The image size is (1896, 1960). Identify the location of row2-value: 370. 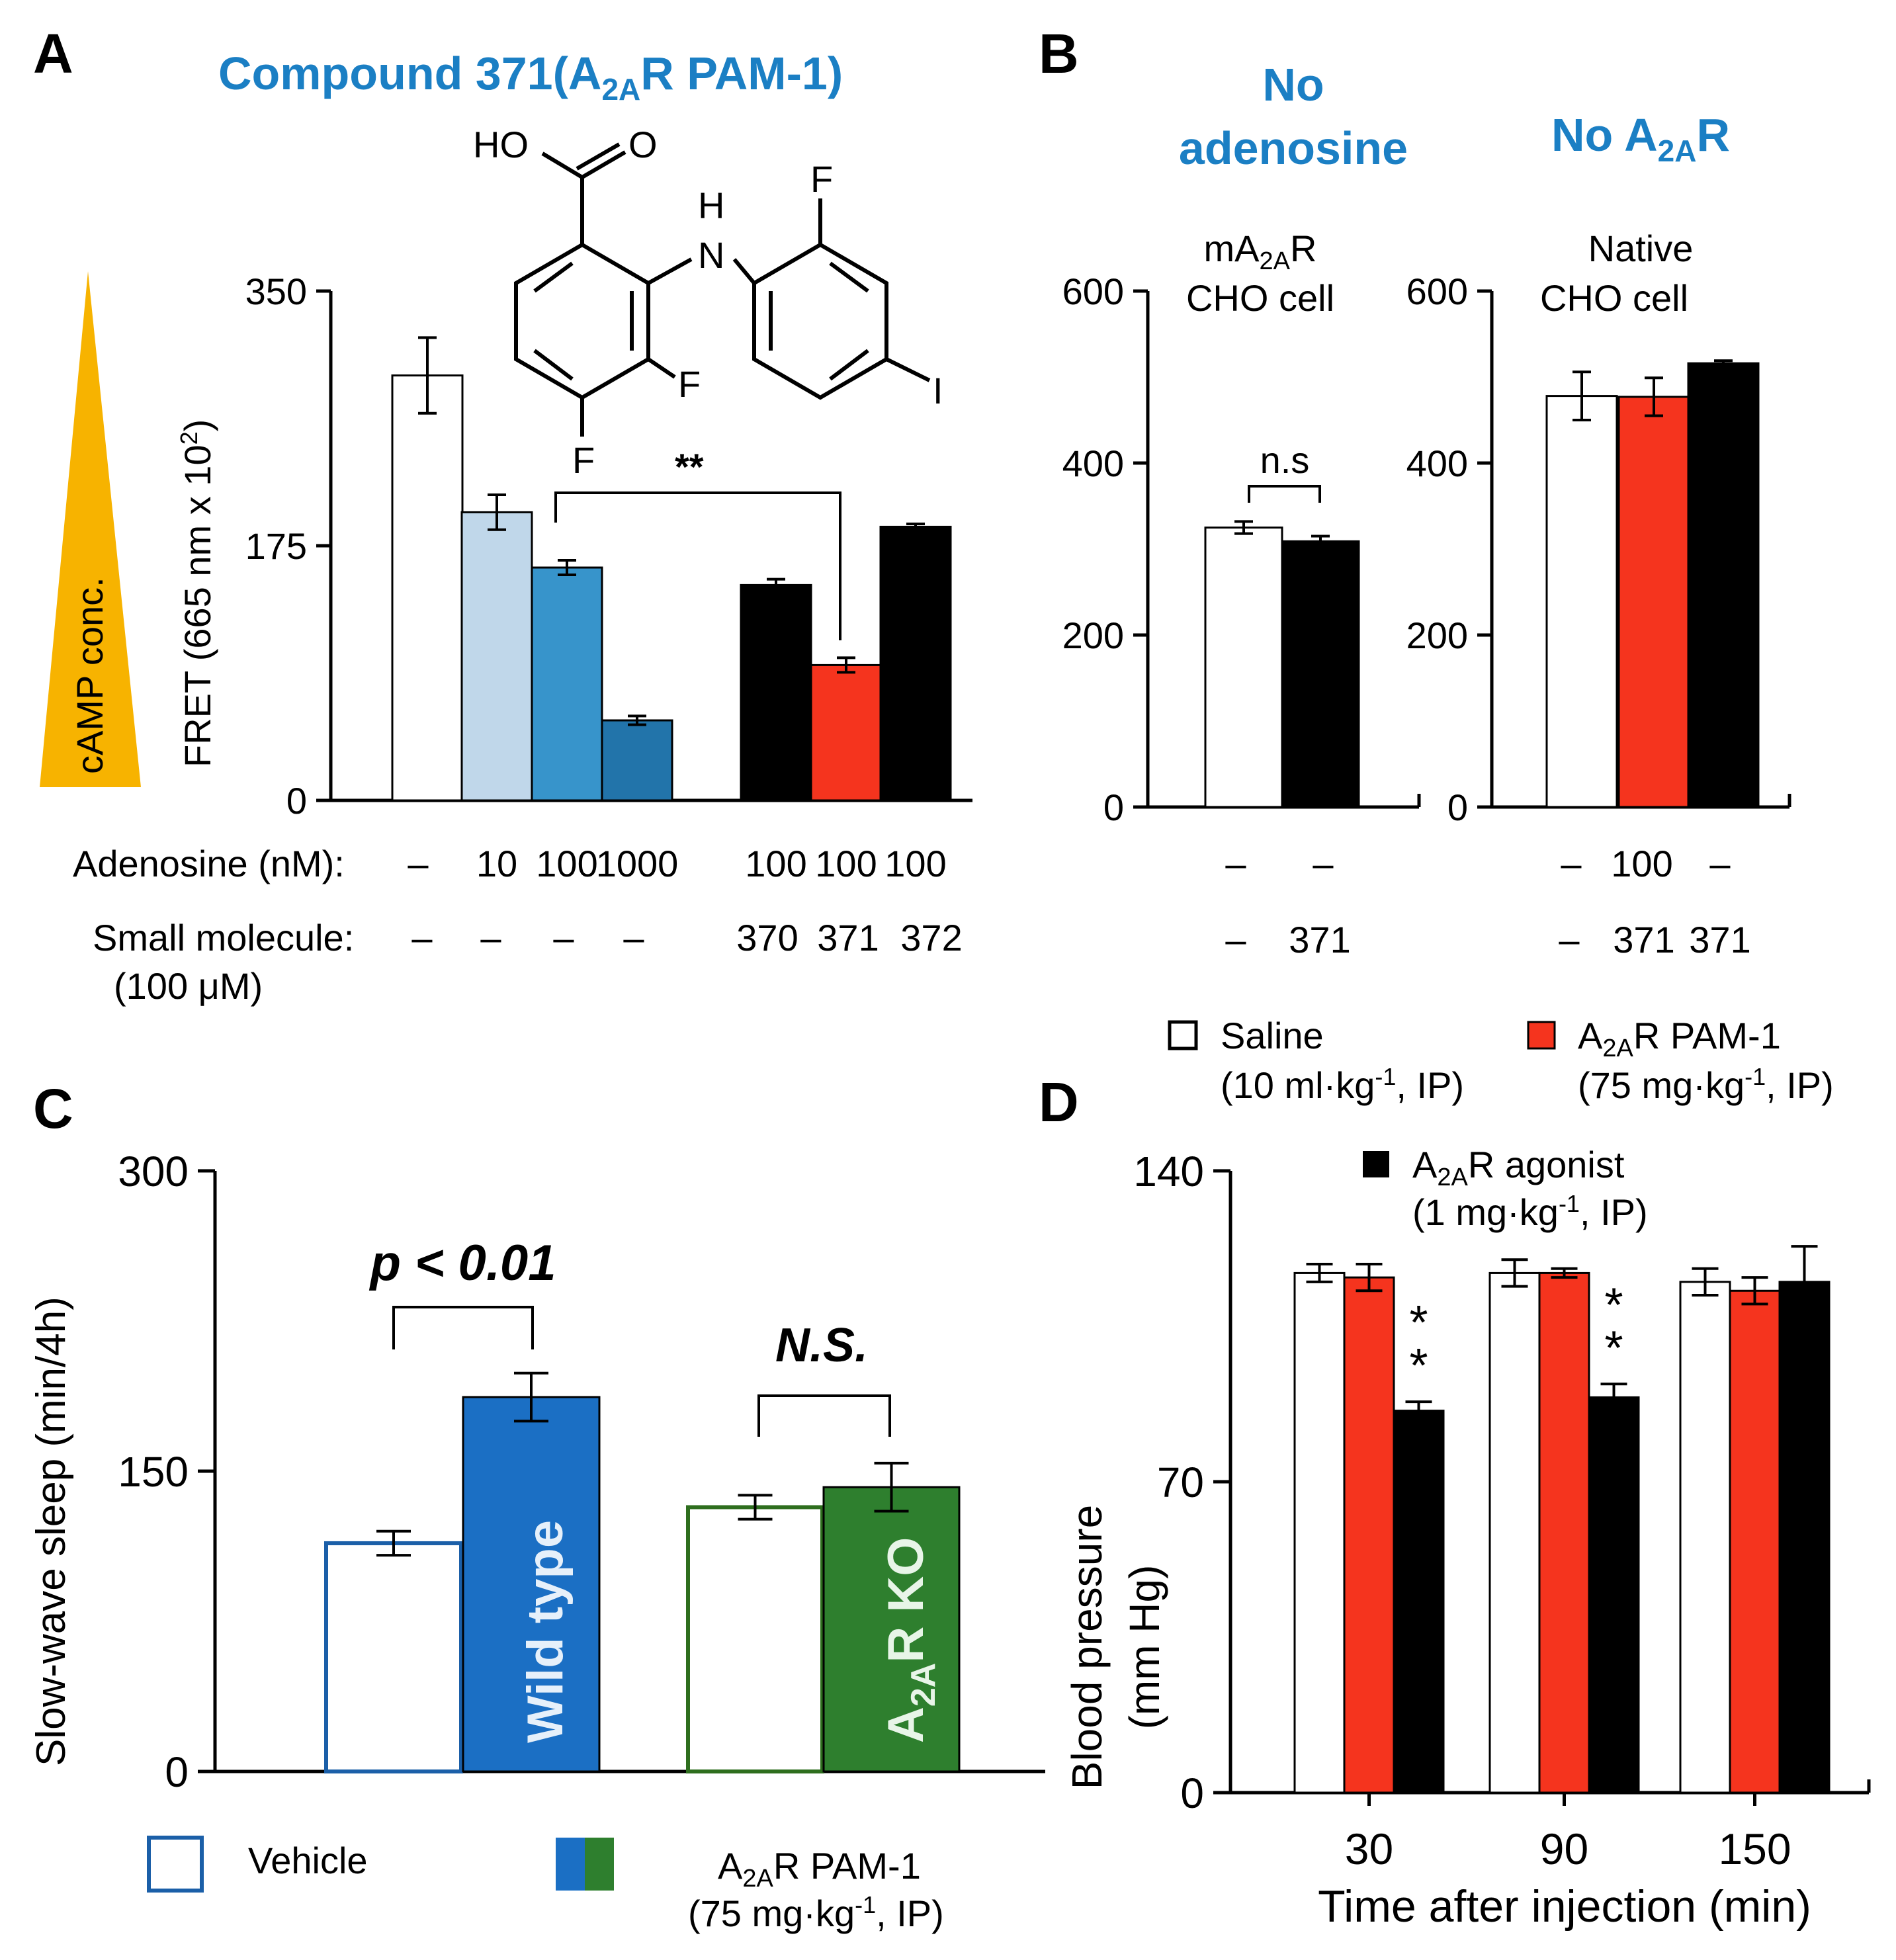
(767, 938).